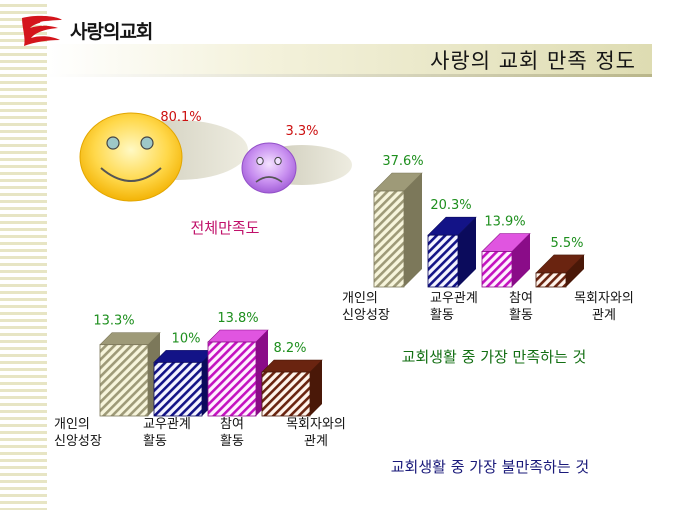  I want to click on data-label: 37.6%, so click(402, 161).